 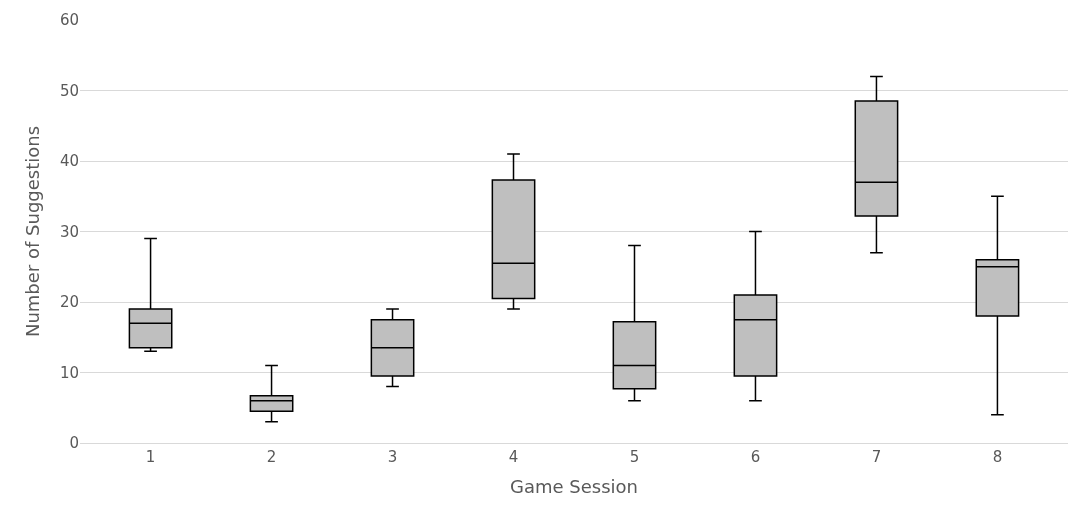 What do you see at coordinates (634, 457) in the screenshot?
I see `x-tick-label: 5` at bounding box center [634, 457].